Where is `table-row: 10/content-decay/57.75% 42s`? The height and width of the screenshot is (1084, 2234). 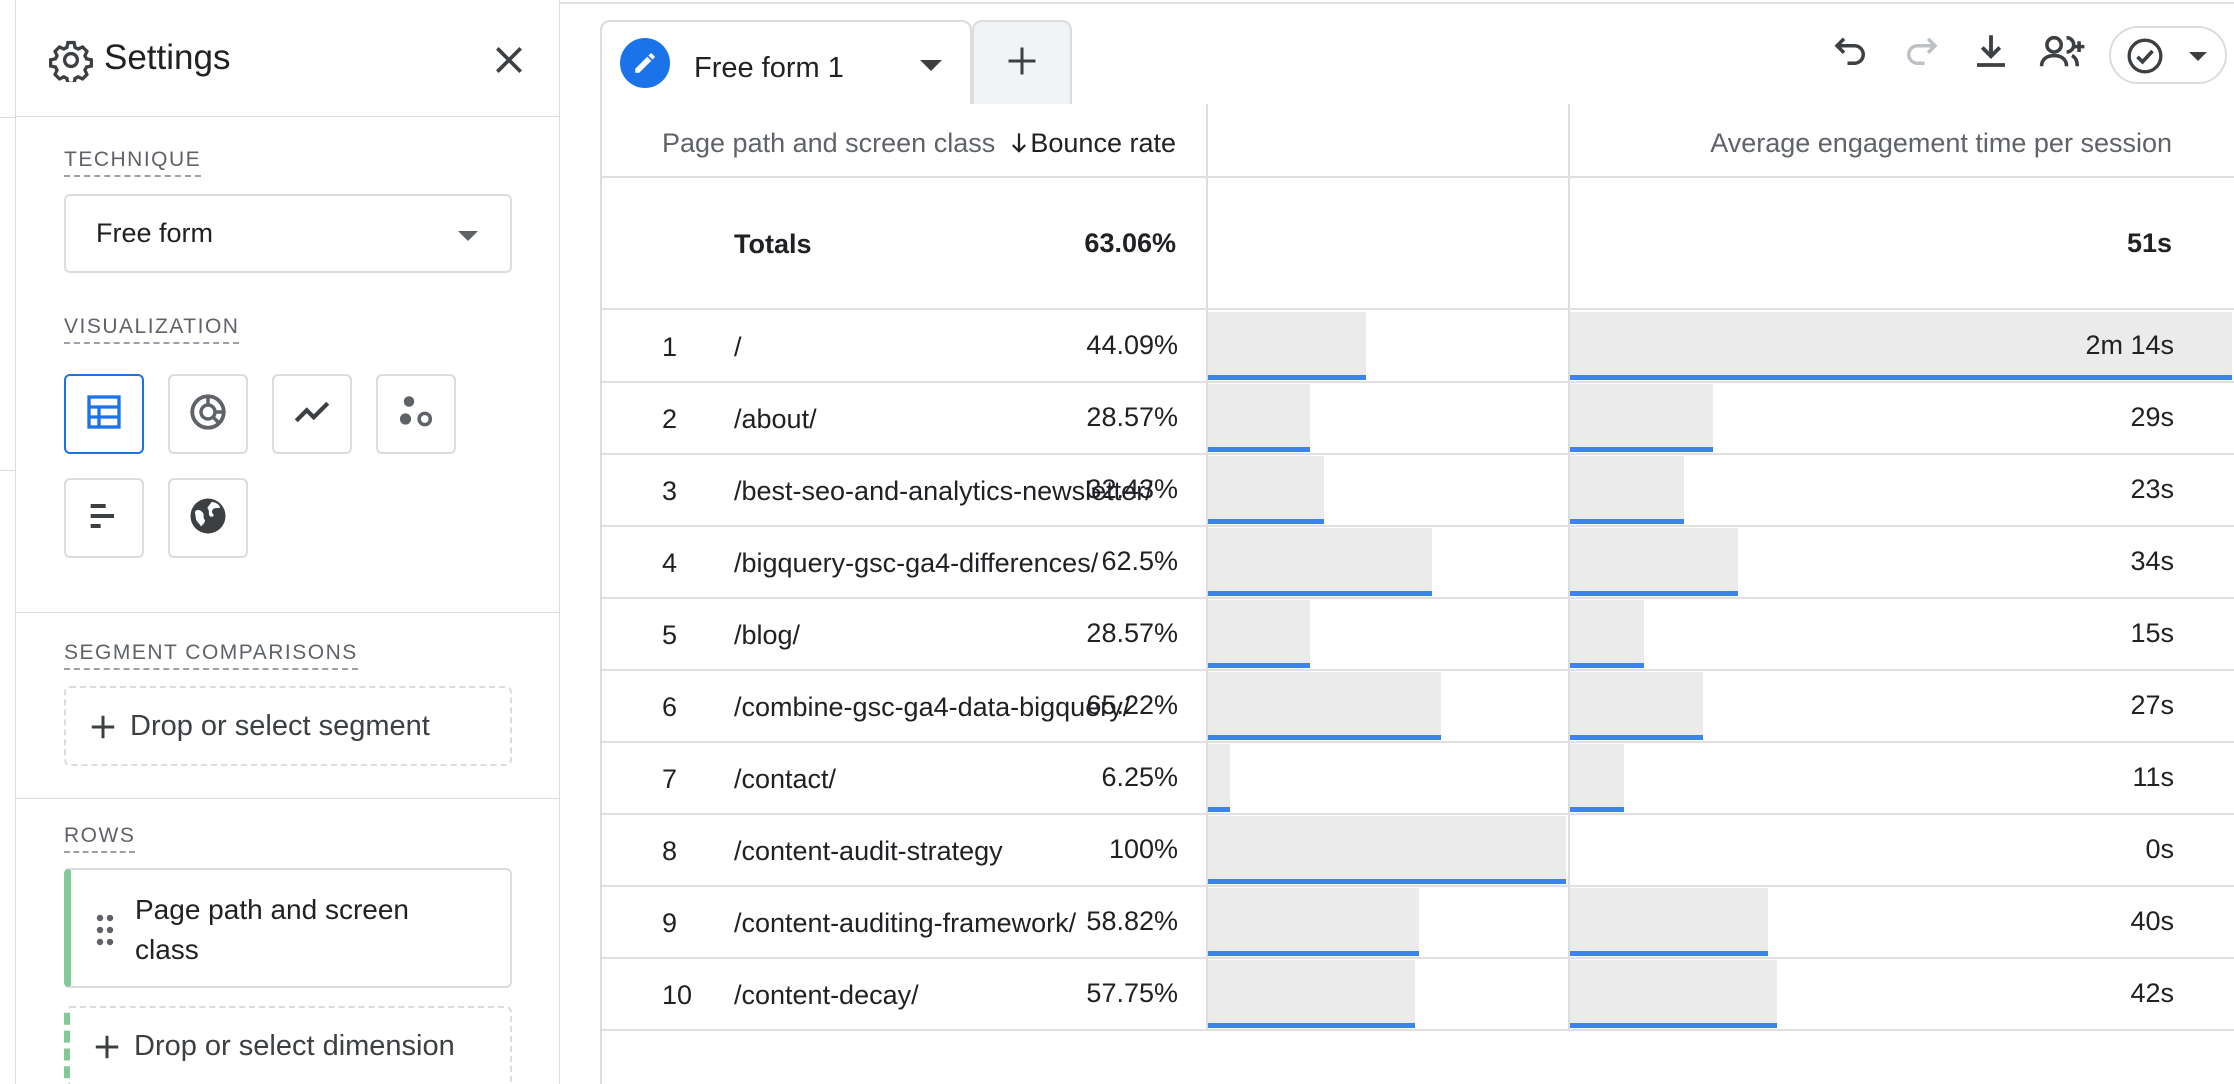
table-row: 10/content-decay/57.75% 42s is located at coordinates (1418, 994).